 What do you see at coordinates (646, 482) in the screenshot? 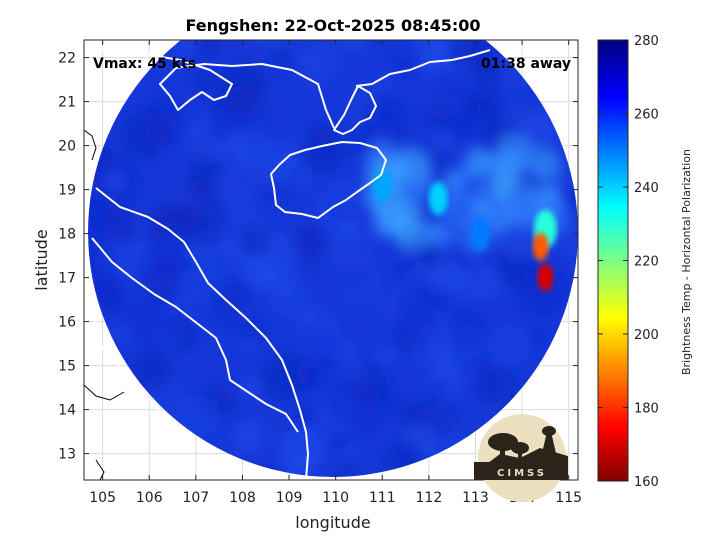
I see `colorbar-tick-label: 160` at bounding box center [646, 482].